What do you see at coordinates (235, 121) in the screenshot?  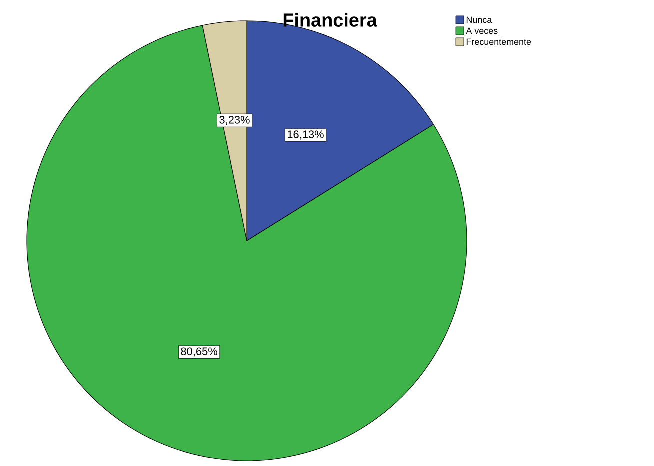 I see `data-label: 3,23%` at bounding box center [235, 121].